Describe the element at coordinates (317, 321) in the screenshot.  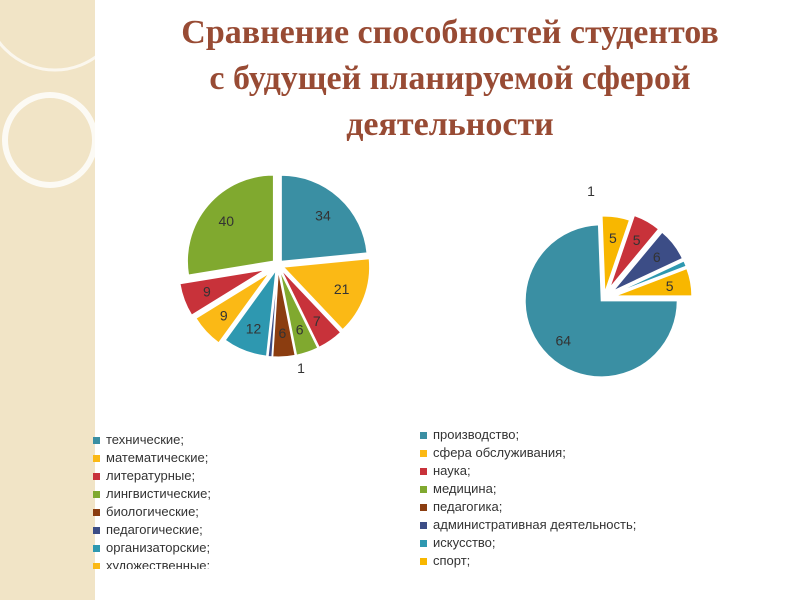
I see `slice-data-label: 7` at that location.